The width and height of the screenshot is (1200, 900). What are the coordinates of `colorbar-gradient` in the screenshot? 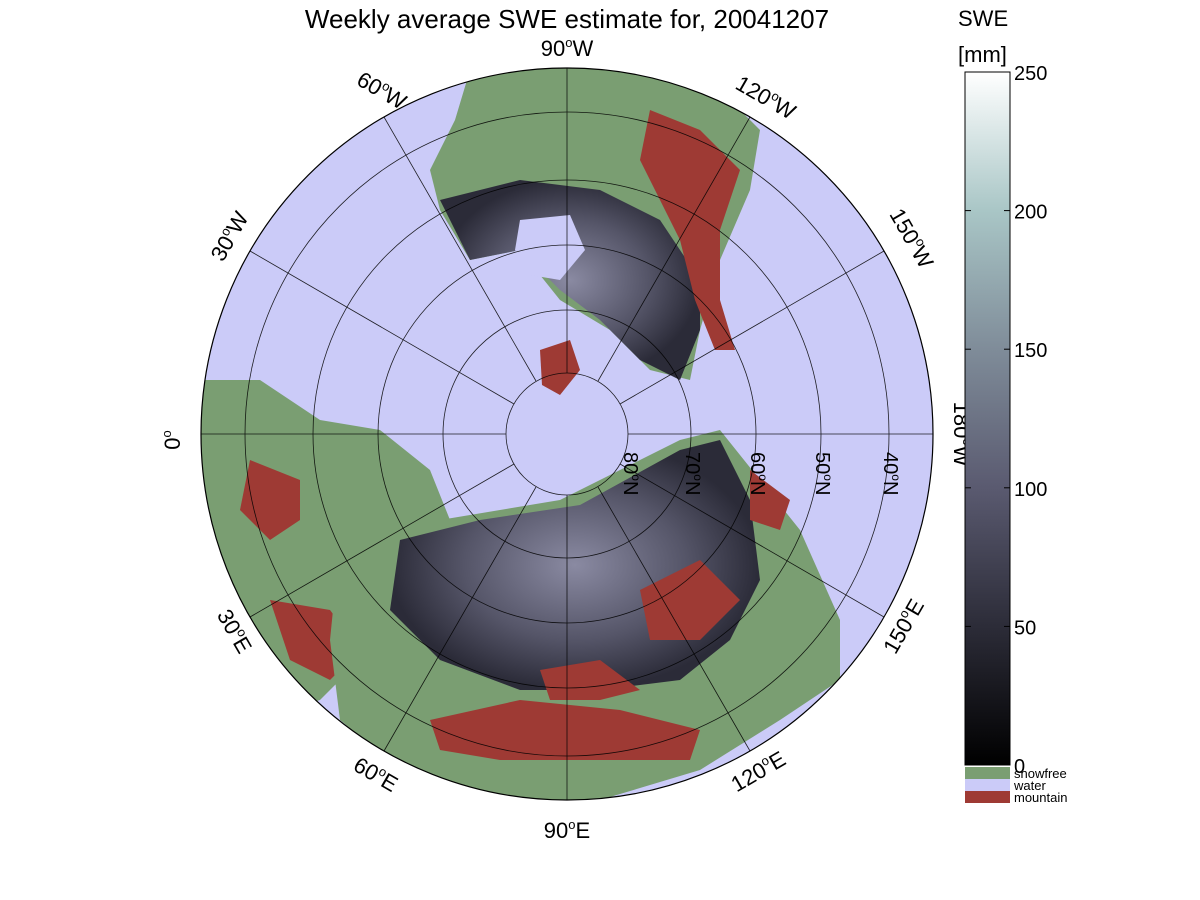 It's located at (987, 418).